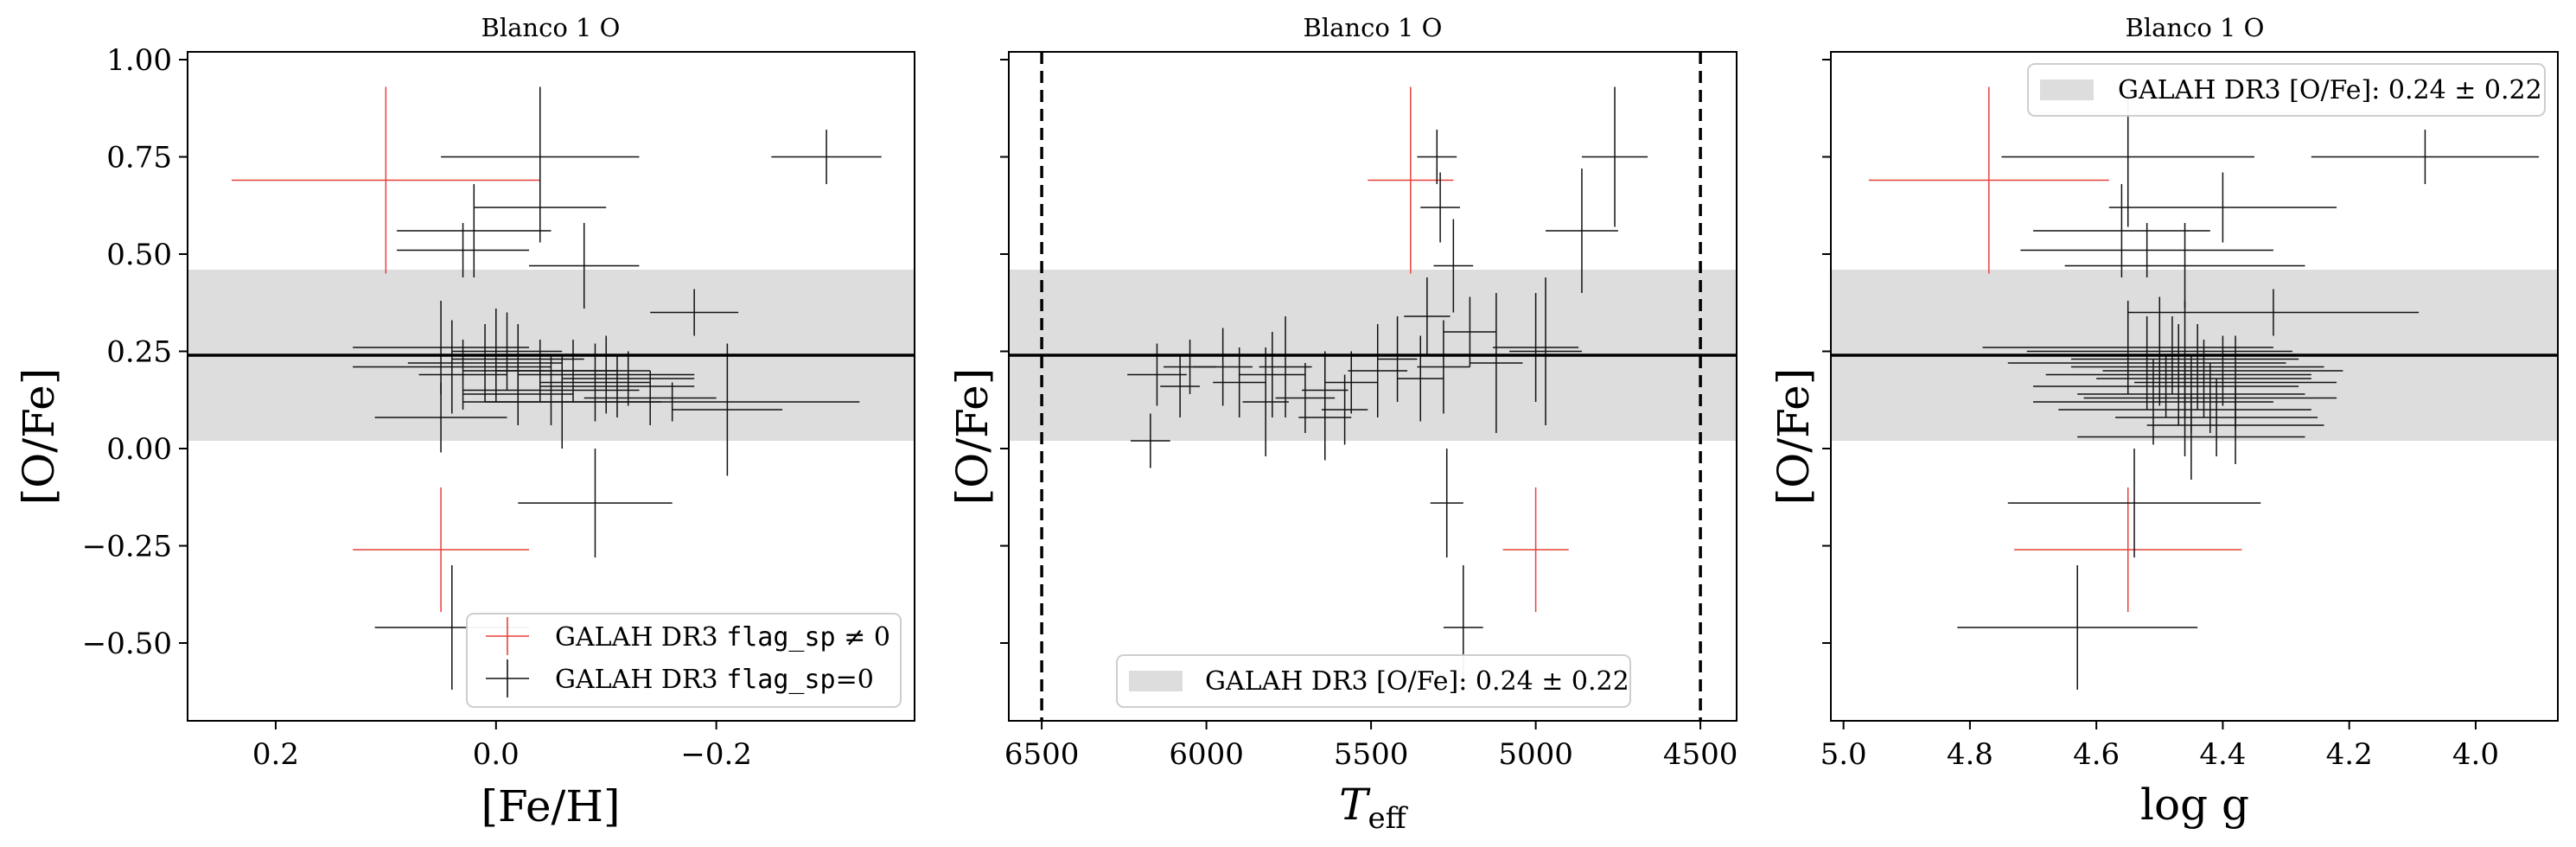 The image size is (2576, 847). What do you see at coordinates (551, 27) in the screenshot?
I see `panel-feh-title: Blanco 1 O` at bounding box center [551, 27].